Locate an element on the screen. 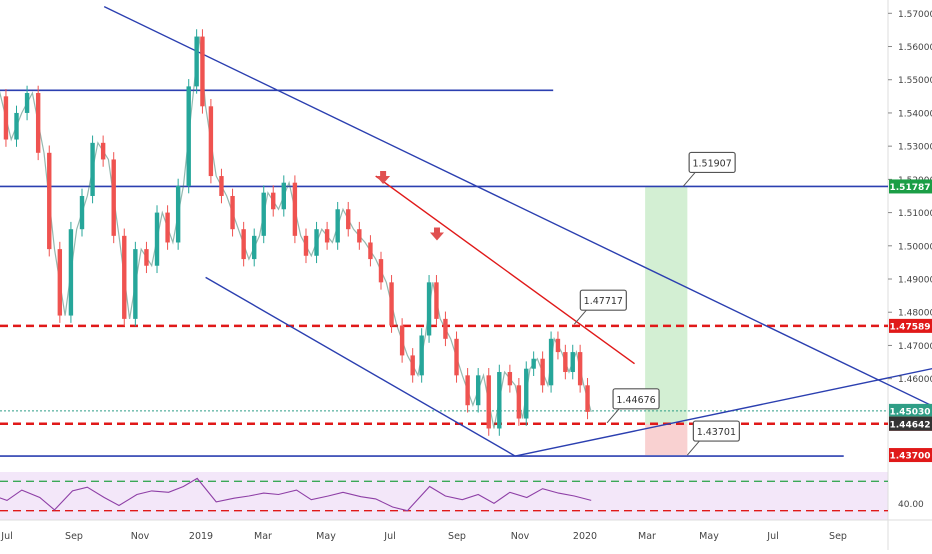 Image resolution: width=932 pixels, height=554 pixels. x-tick-label: 2020 is located at coordinates (585, 536).